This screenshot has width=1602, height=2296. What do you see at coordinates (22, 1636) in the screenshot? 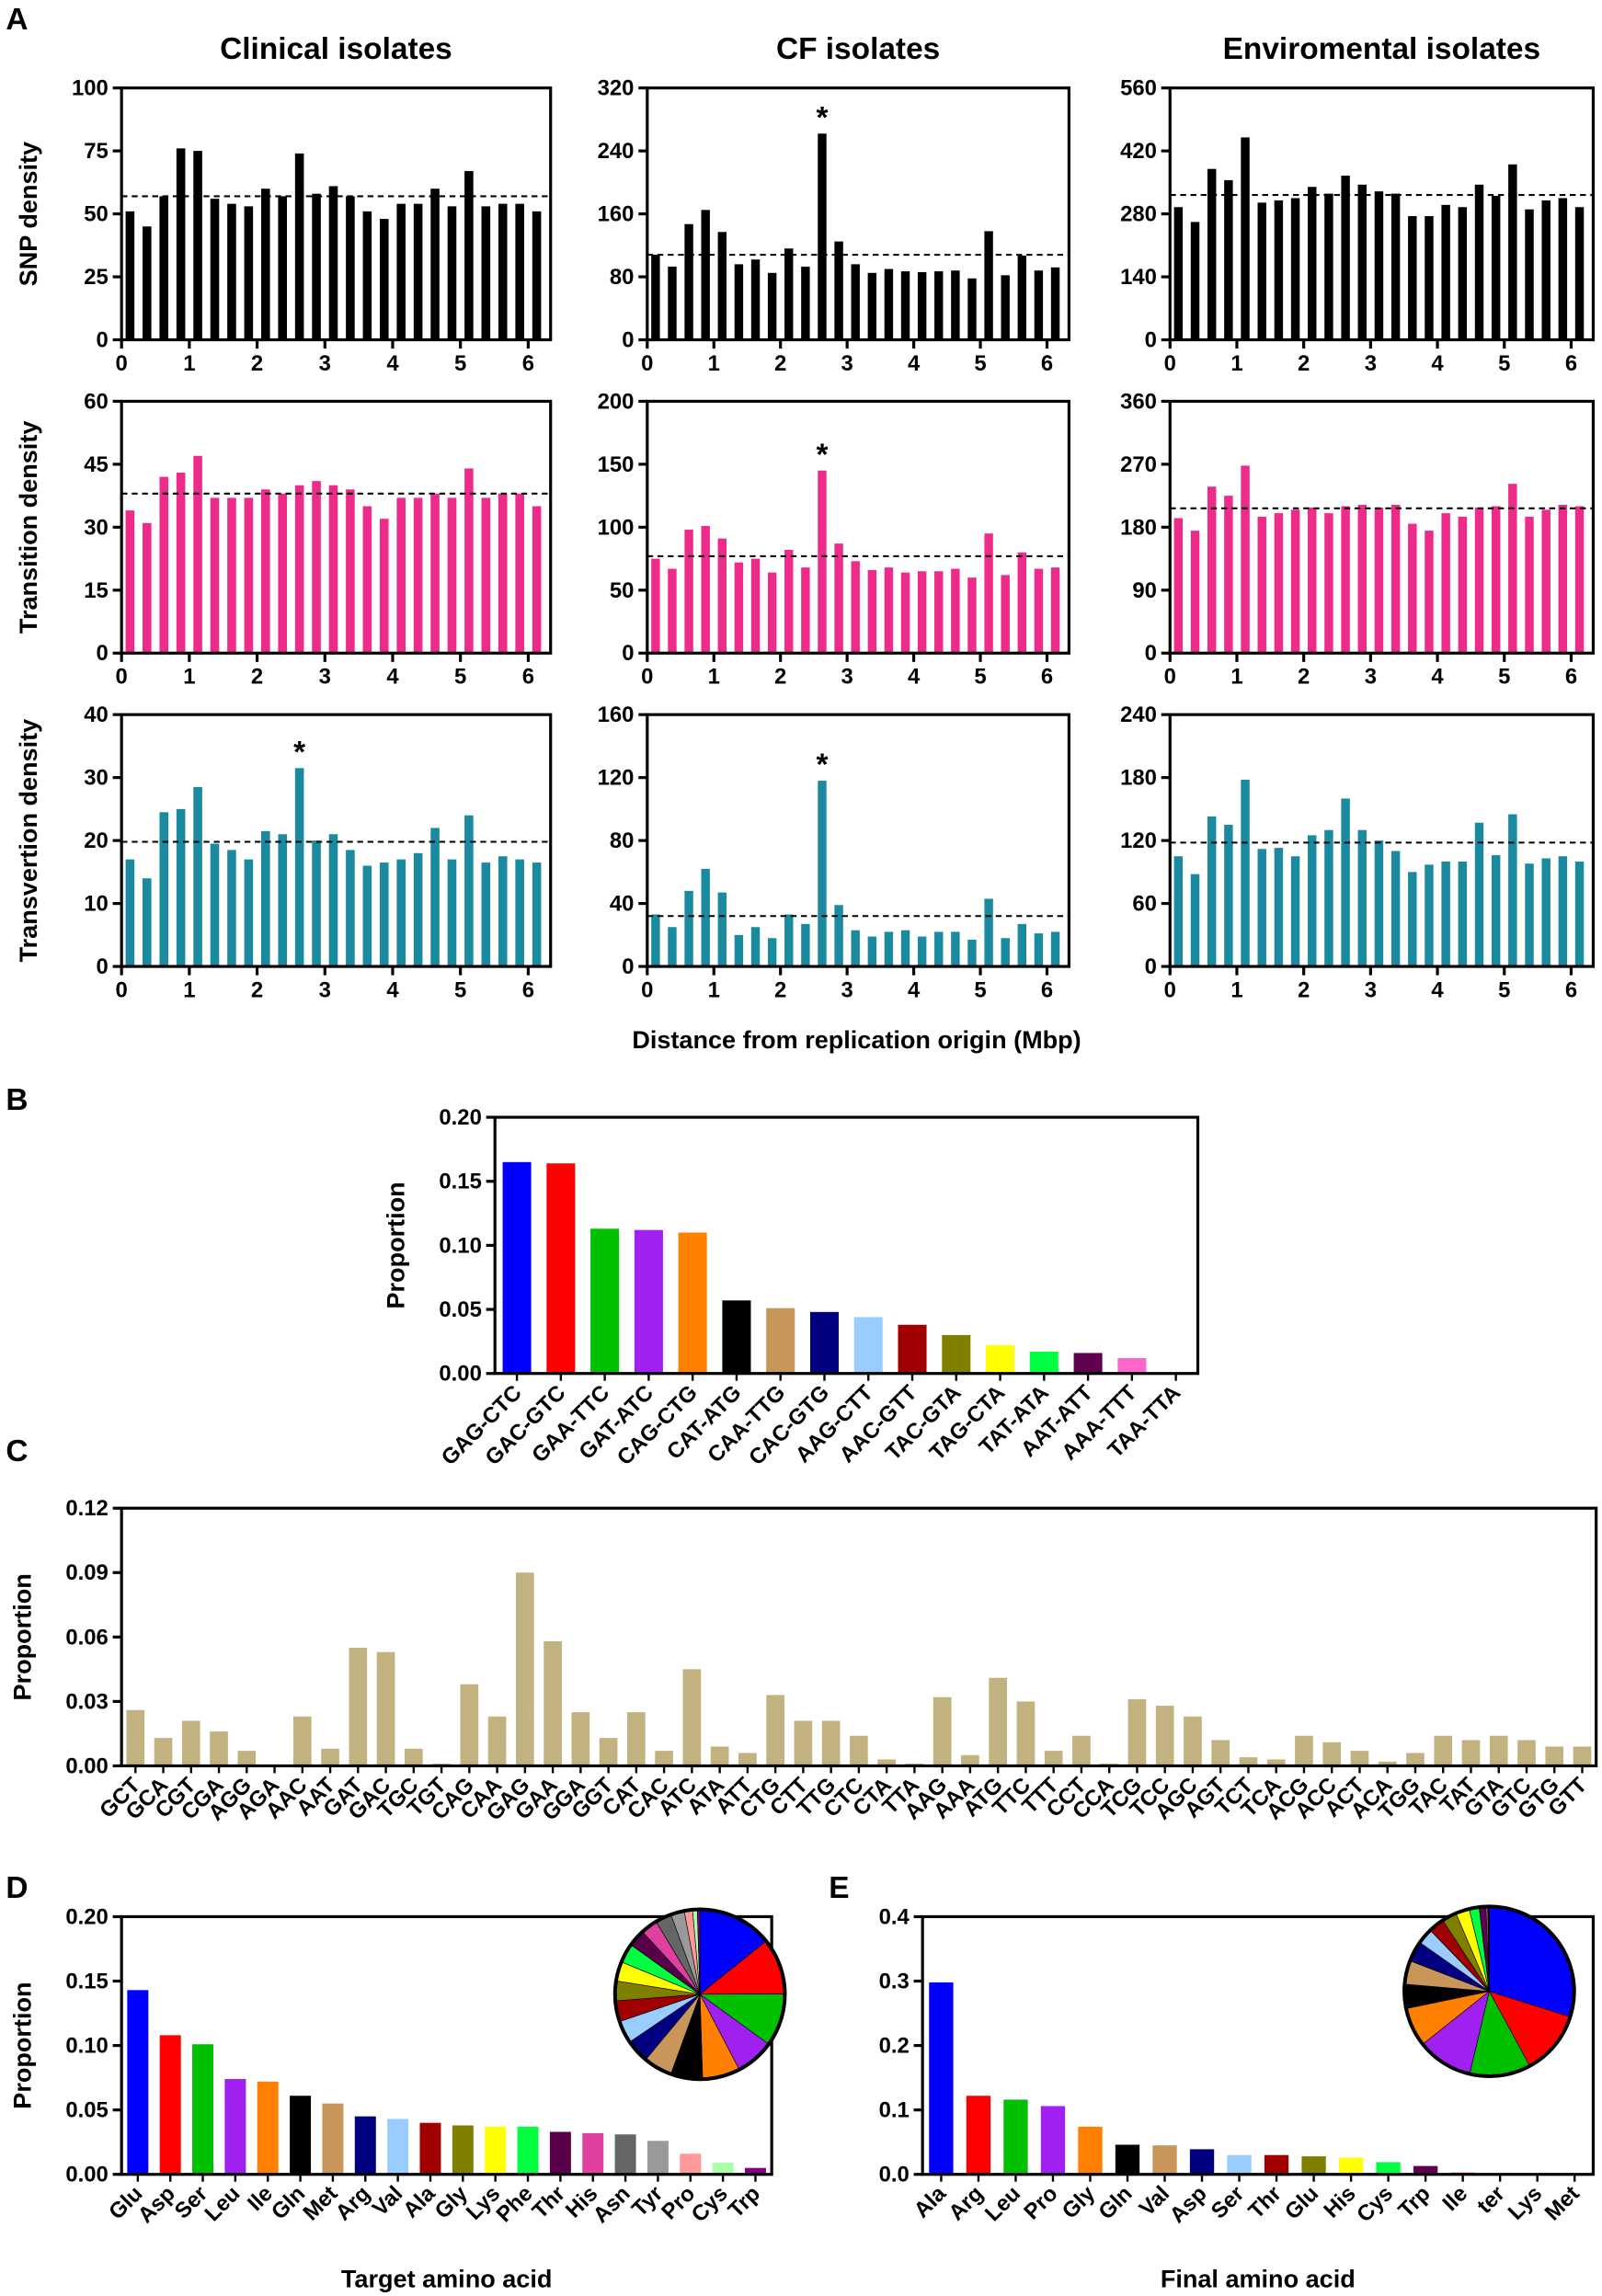
I see `y-axis-label: Proportion` at bounding box center [22, 1636].